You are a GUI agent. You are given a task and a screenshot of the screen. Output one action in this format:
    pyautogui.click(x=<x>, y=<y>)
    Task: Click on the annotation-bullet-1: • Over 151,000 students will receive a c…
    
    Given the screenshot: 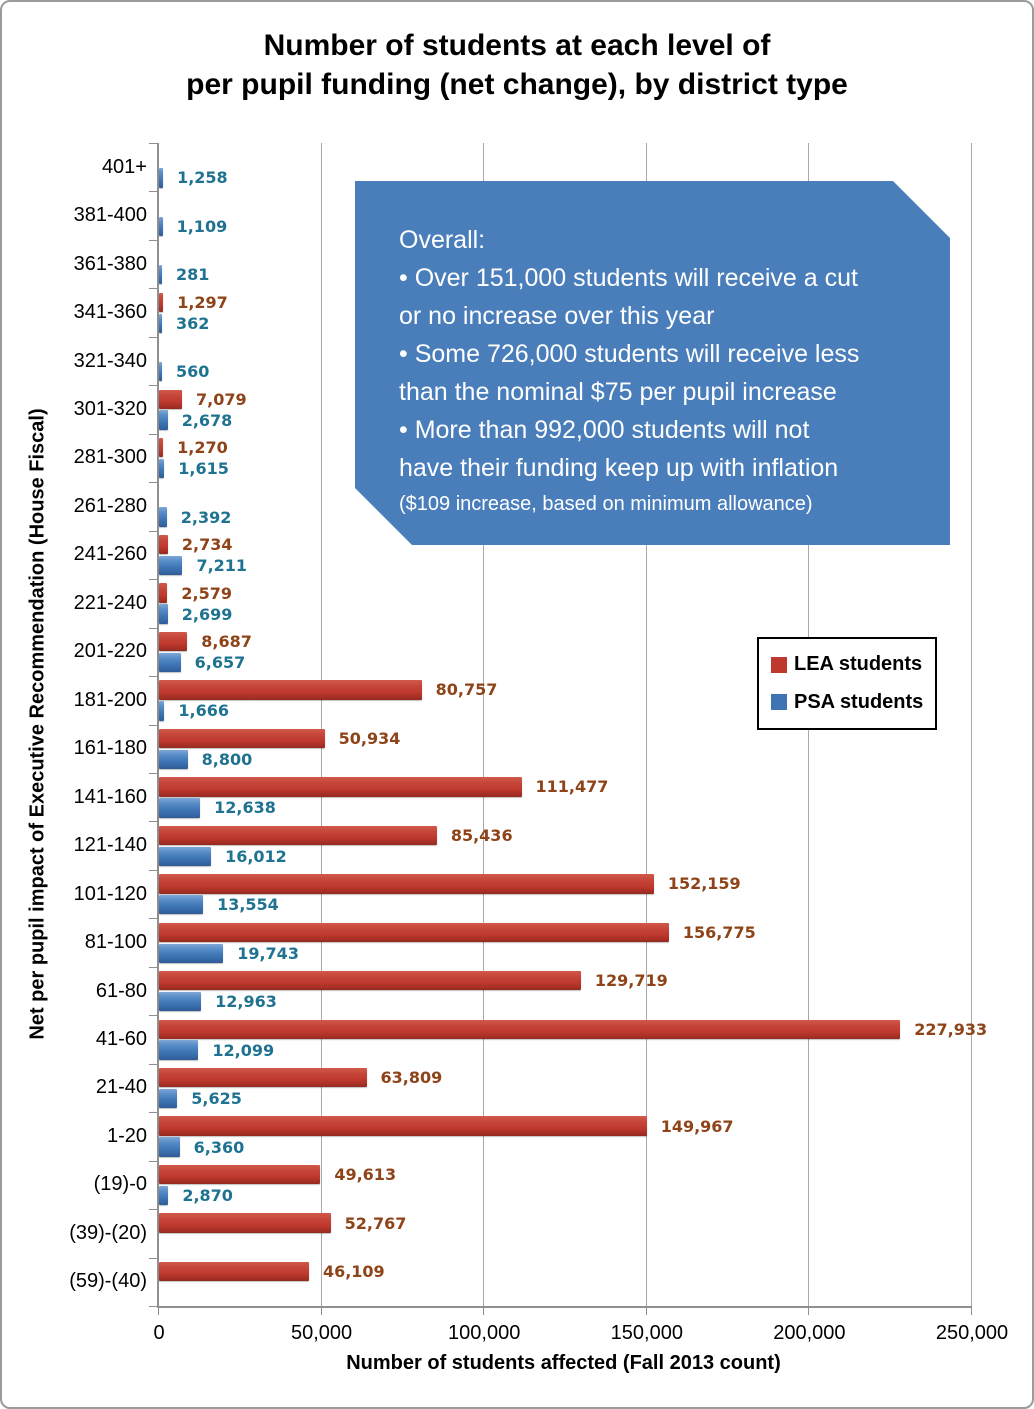 What is the action you would take?
    pyautogui.click(x=628, y=297)
    